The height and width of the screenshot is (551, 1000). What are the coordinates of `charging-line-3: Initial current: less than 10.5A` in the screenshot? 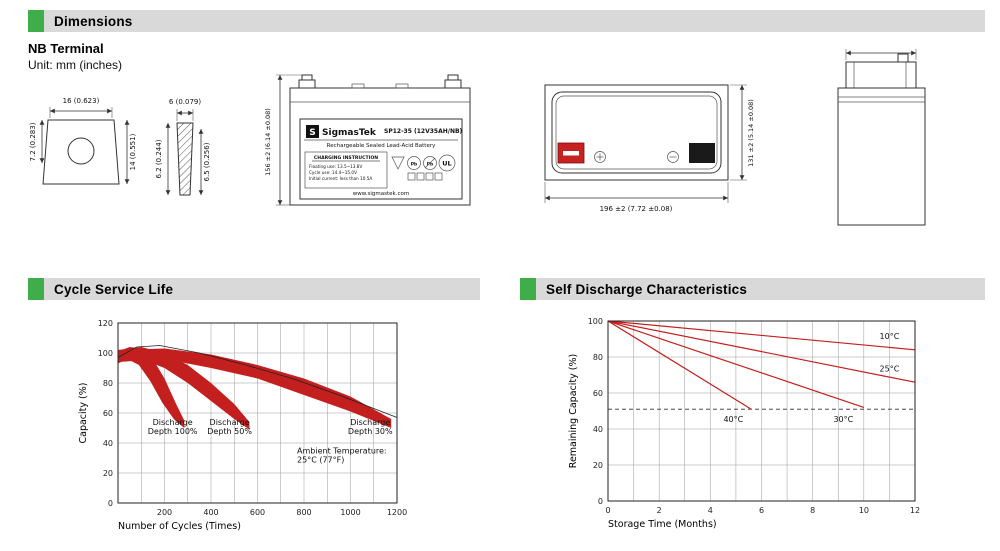 It's located at (340, 178).